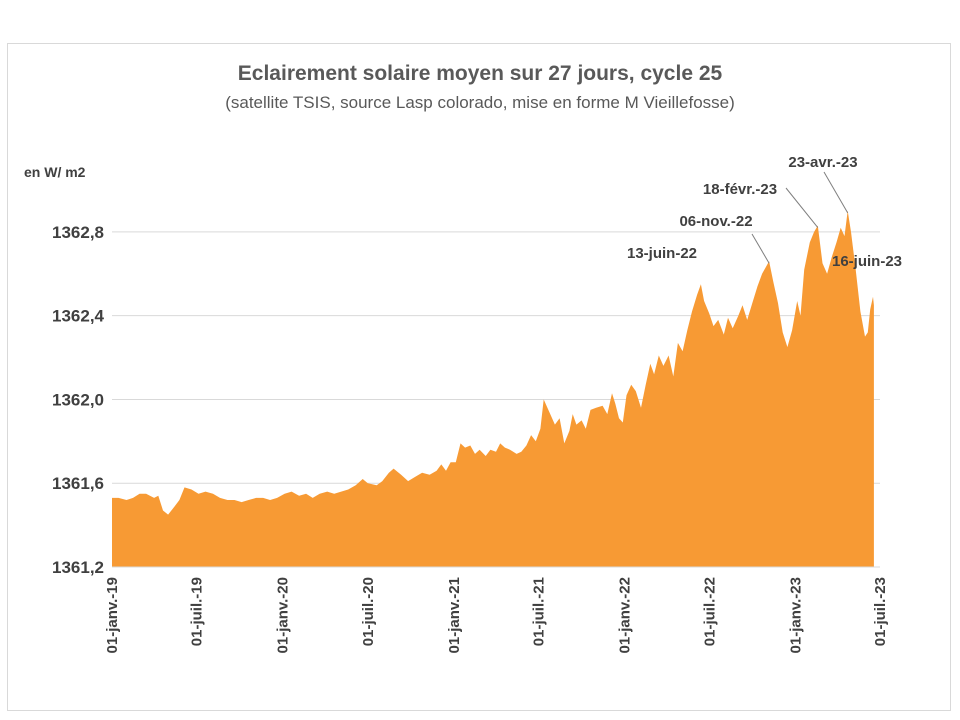 This screenshot has height=720, width=960. Describe the element at coordinates (368, 611) in the screenshot. I see `x-tick-label: 01-juil.-20` at that location.